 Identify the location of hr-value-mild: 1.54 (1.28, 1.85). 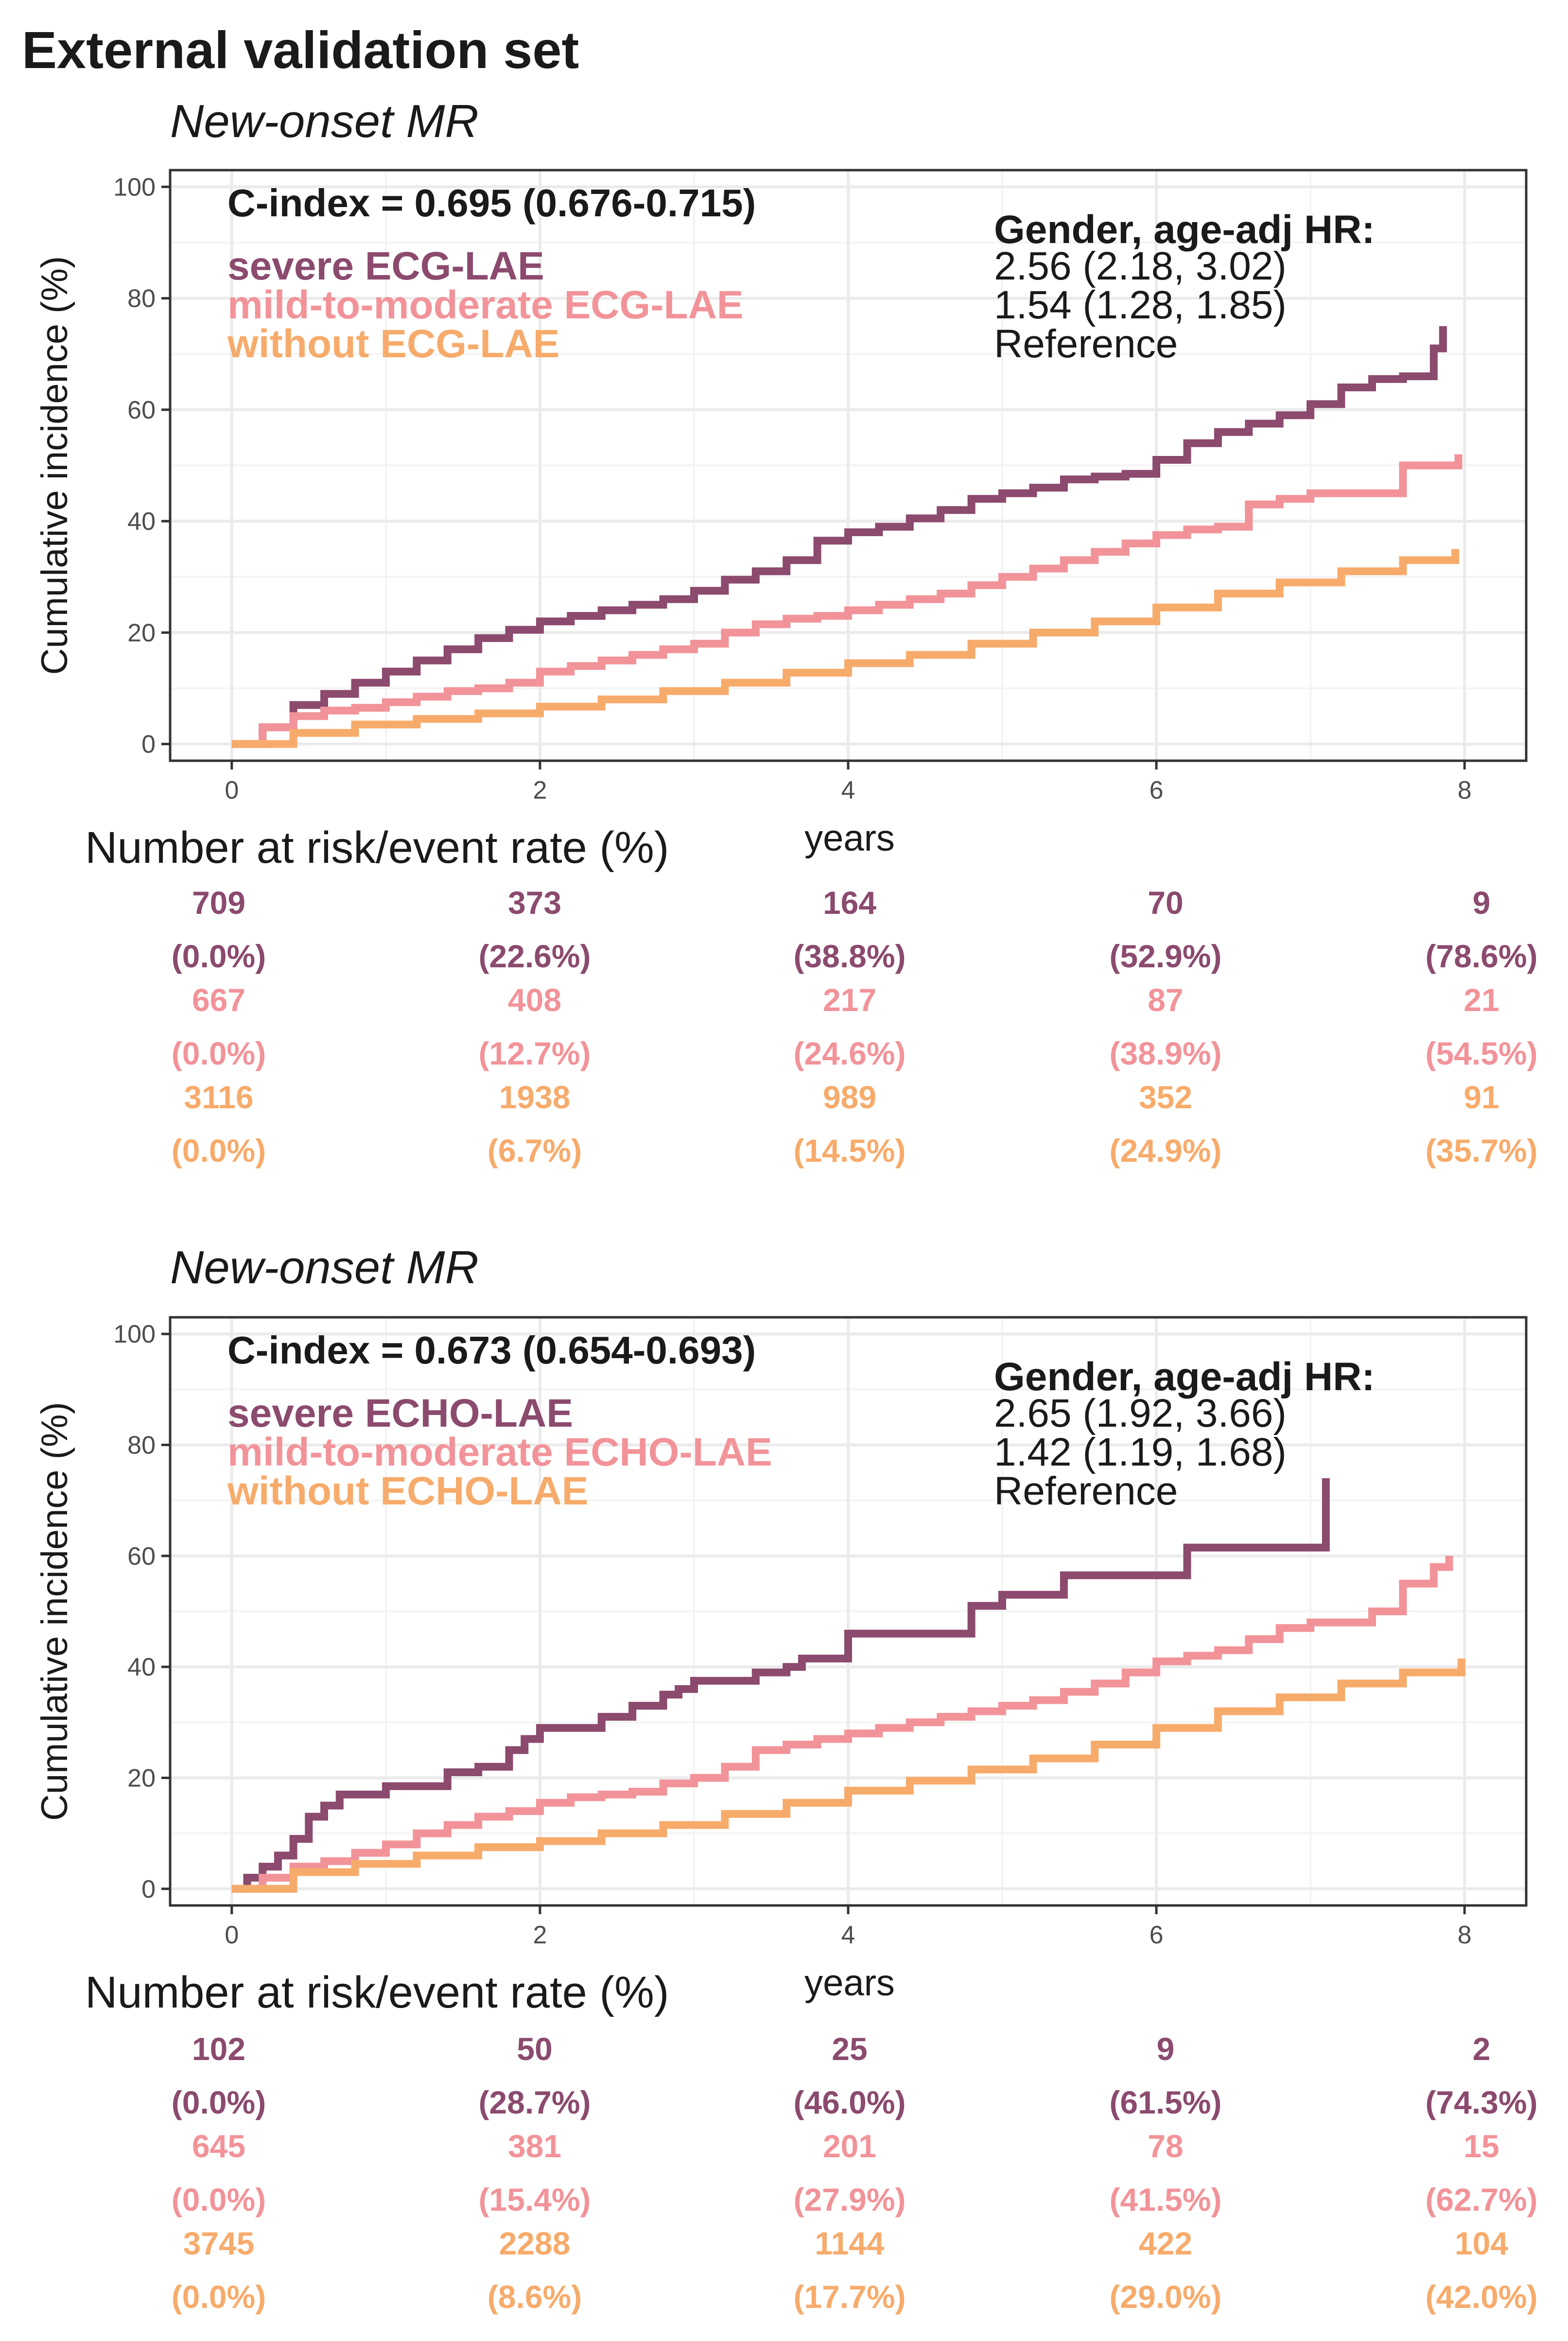
(1140, 305).